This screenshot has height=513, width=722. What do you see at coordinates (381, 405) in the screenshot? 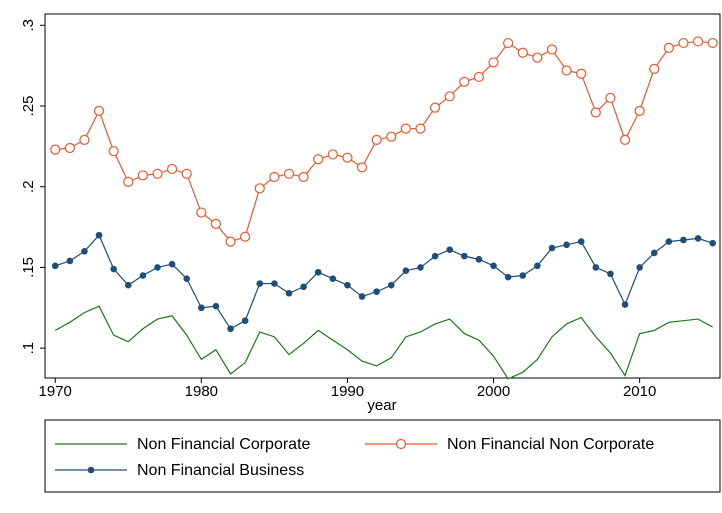
I see `x-axis-label: year` at bounding box center [381, 405].